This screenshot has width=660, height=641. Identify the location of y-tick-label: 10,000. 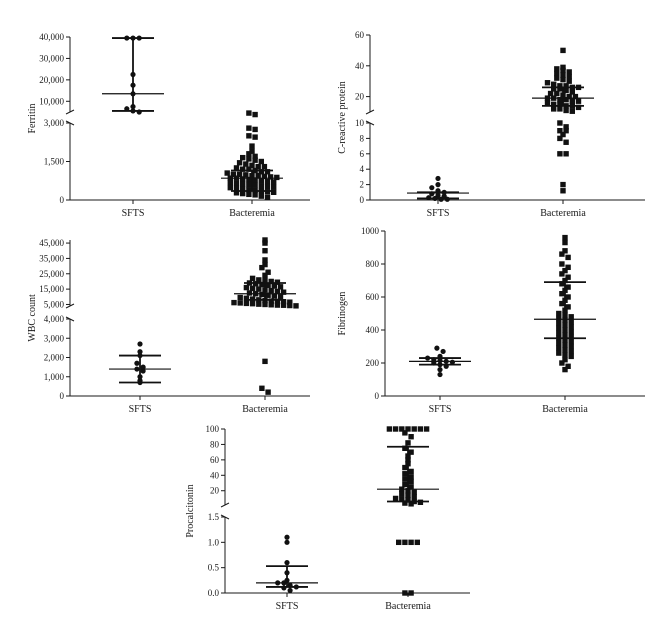
(51, 101).